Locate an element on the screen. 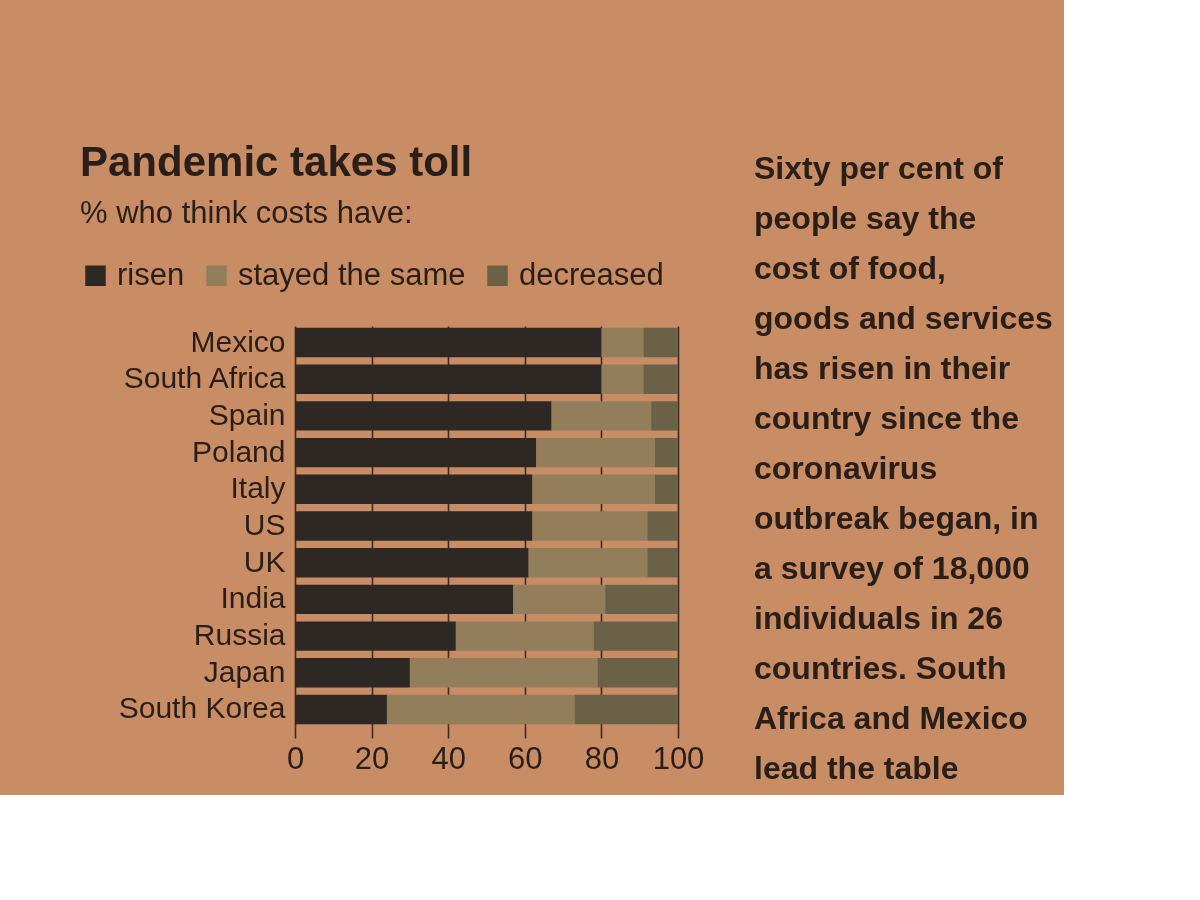 This screenshot has width=1200, height=900. y-tick-label: South Korea is located at coordinates (202, 708).